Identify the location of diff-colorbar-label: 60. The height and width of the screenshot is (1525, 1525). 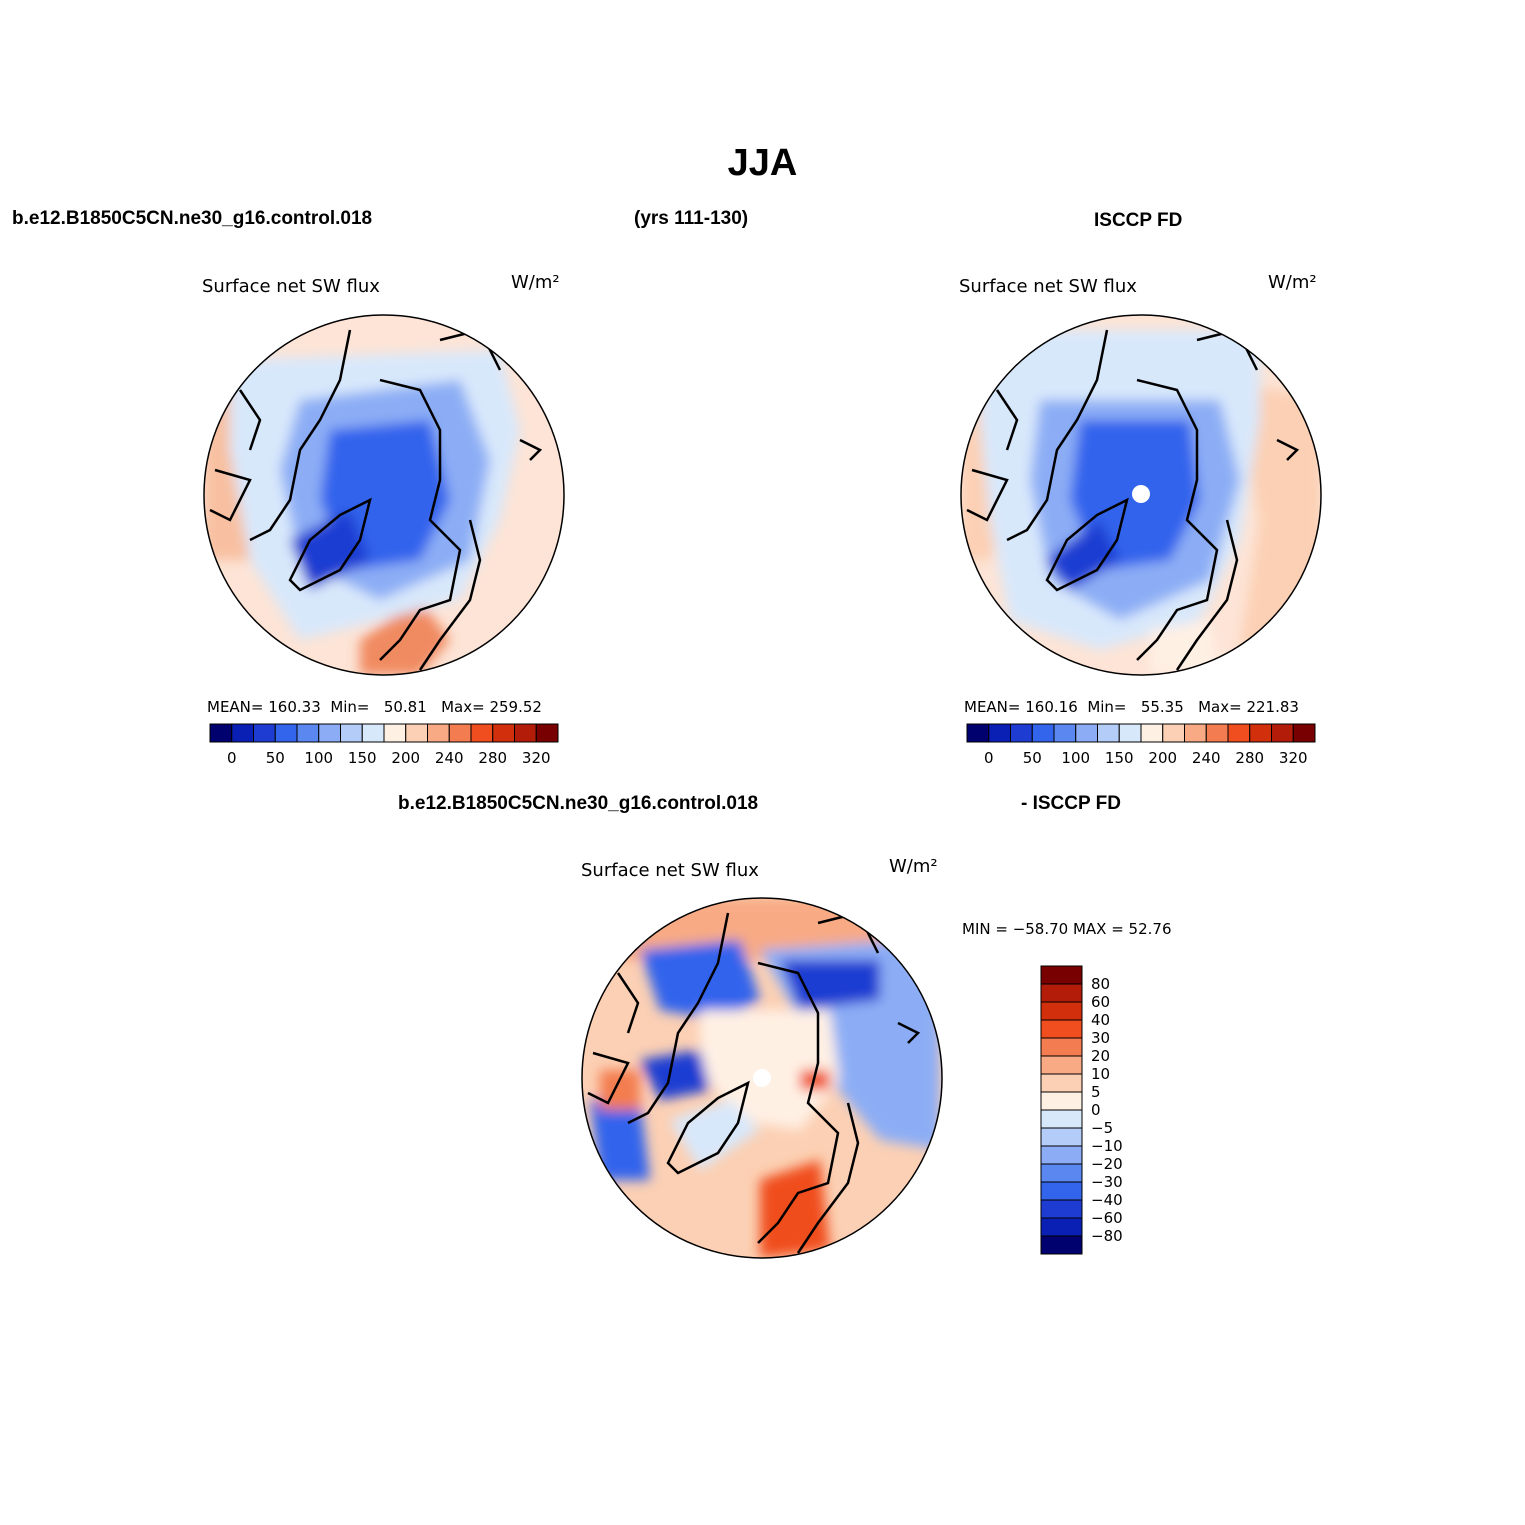
(1100, 1002).